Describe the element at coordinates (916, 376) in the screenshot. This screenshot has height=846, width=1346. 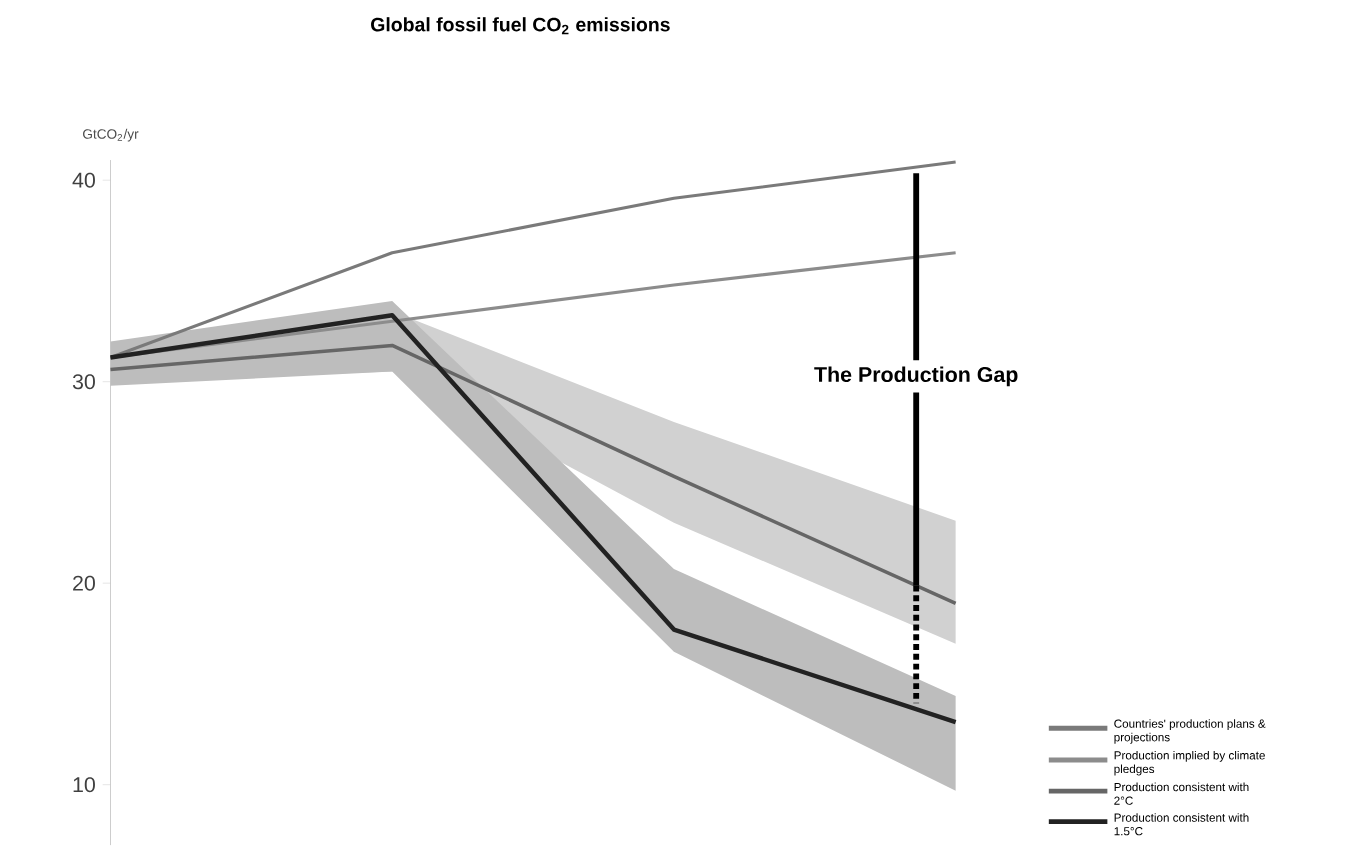
I see `annotation: The Production Gap` at that location.